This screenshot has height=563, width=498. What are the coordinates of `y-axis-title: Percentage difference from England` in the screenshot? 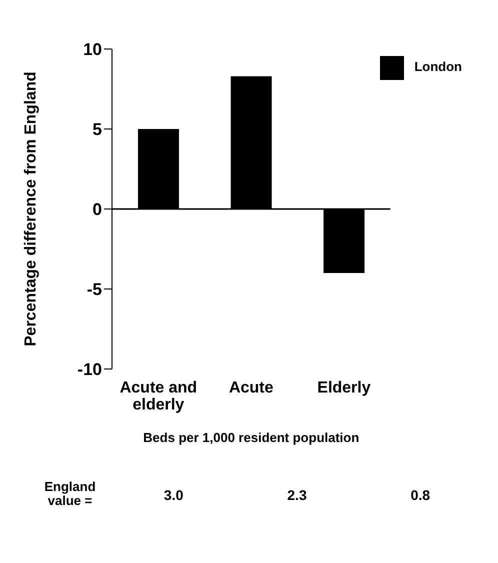 It's located at (31, 209).